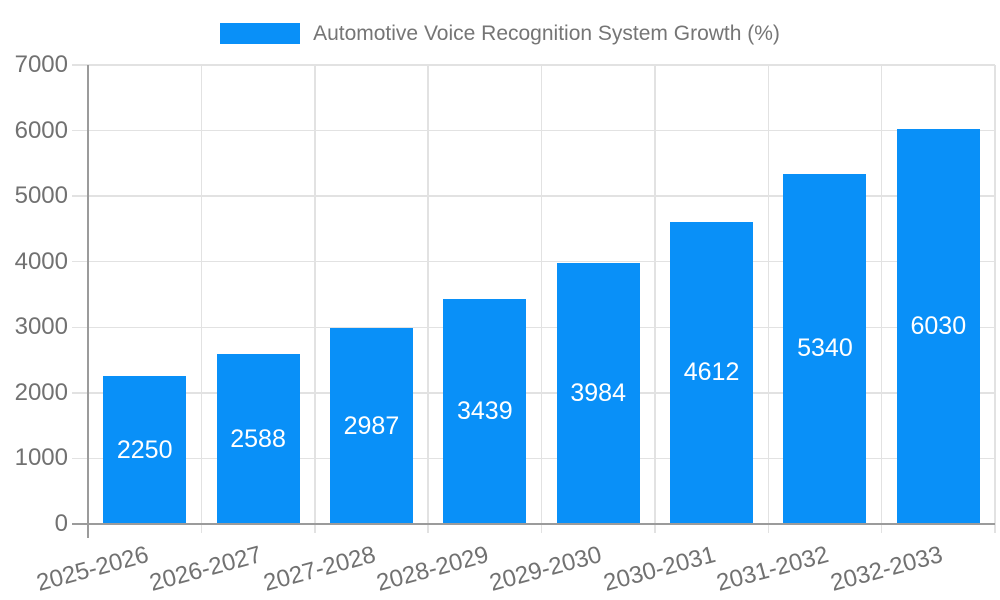 The width and height of the screenshot is (1000, 600). What do you see at coordinates (319, 569) in the screenshot?
I see `x-tick-label: 2027-2028` at bounding box center [319, 569].